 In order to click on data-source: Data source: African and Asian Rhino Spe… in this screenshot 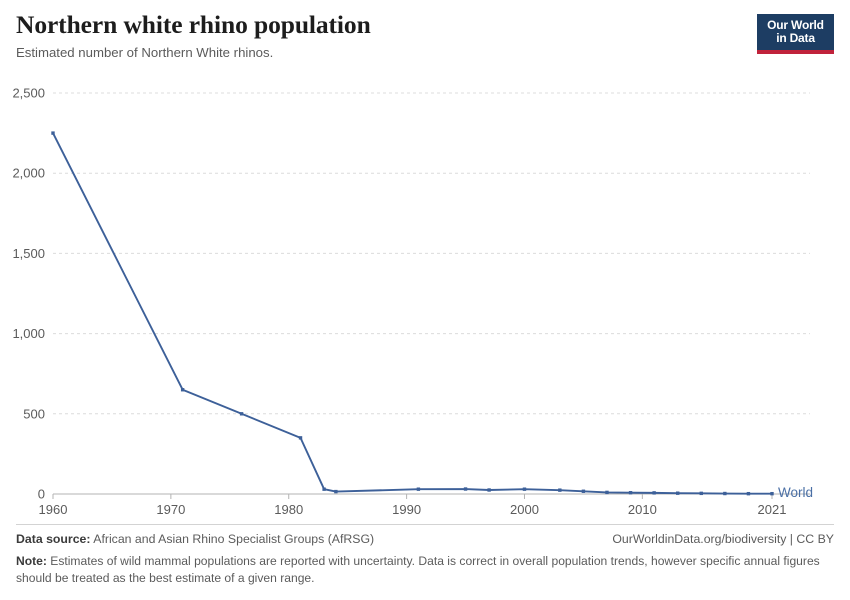, I will do `click(195, 539)`.